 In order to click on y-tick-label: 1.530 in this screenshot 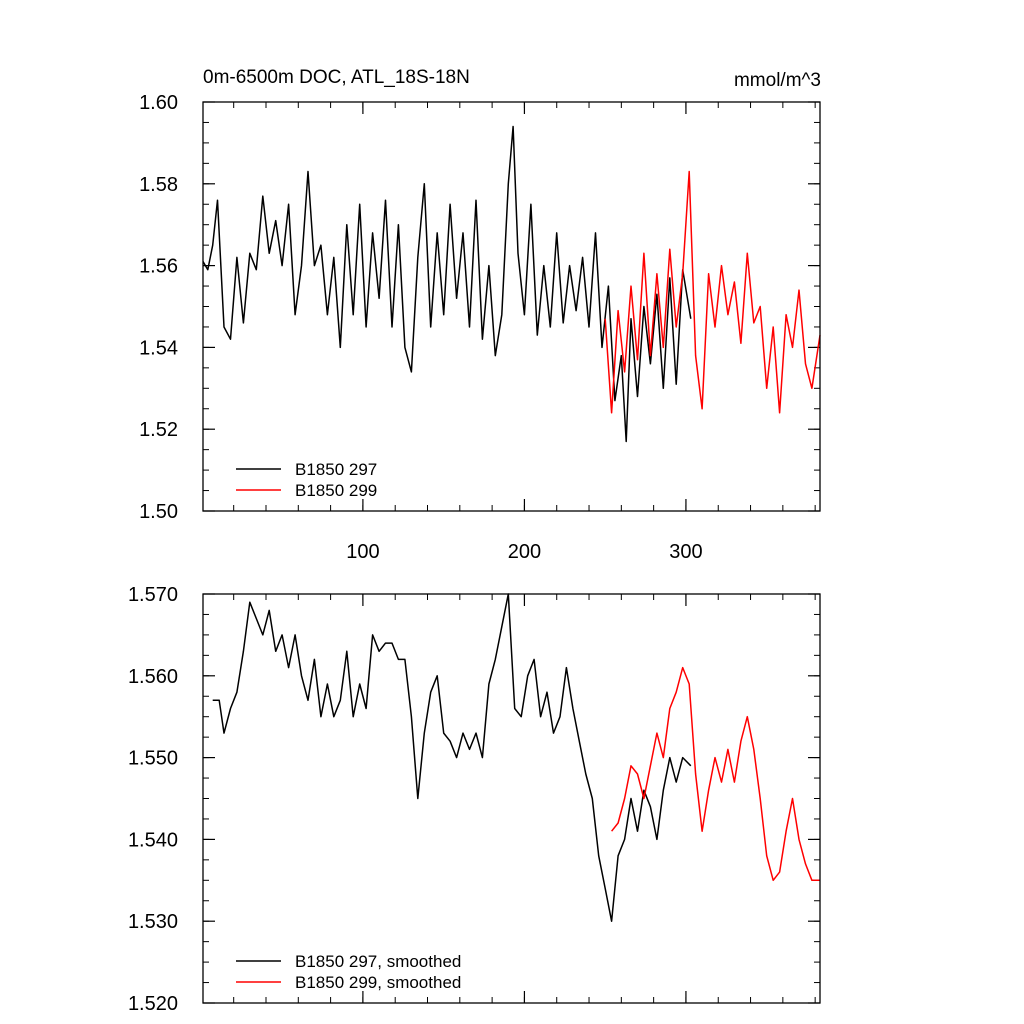, I will do `click(153, 922)`.